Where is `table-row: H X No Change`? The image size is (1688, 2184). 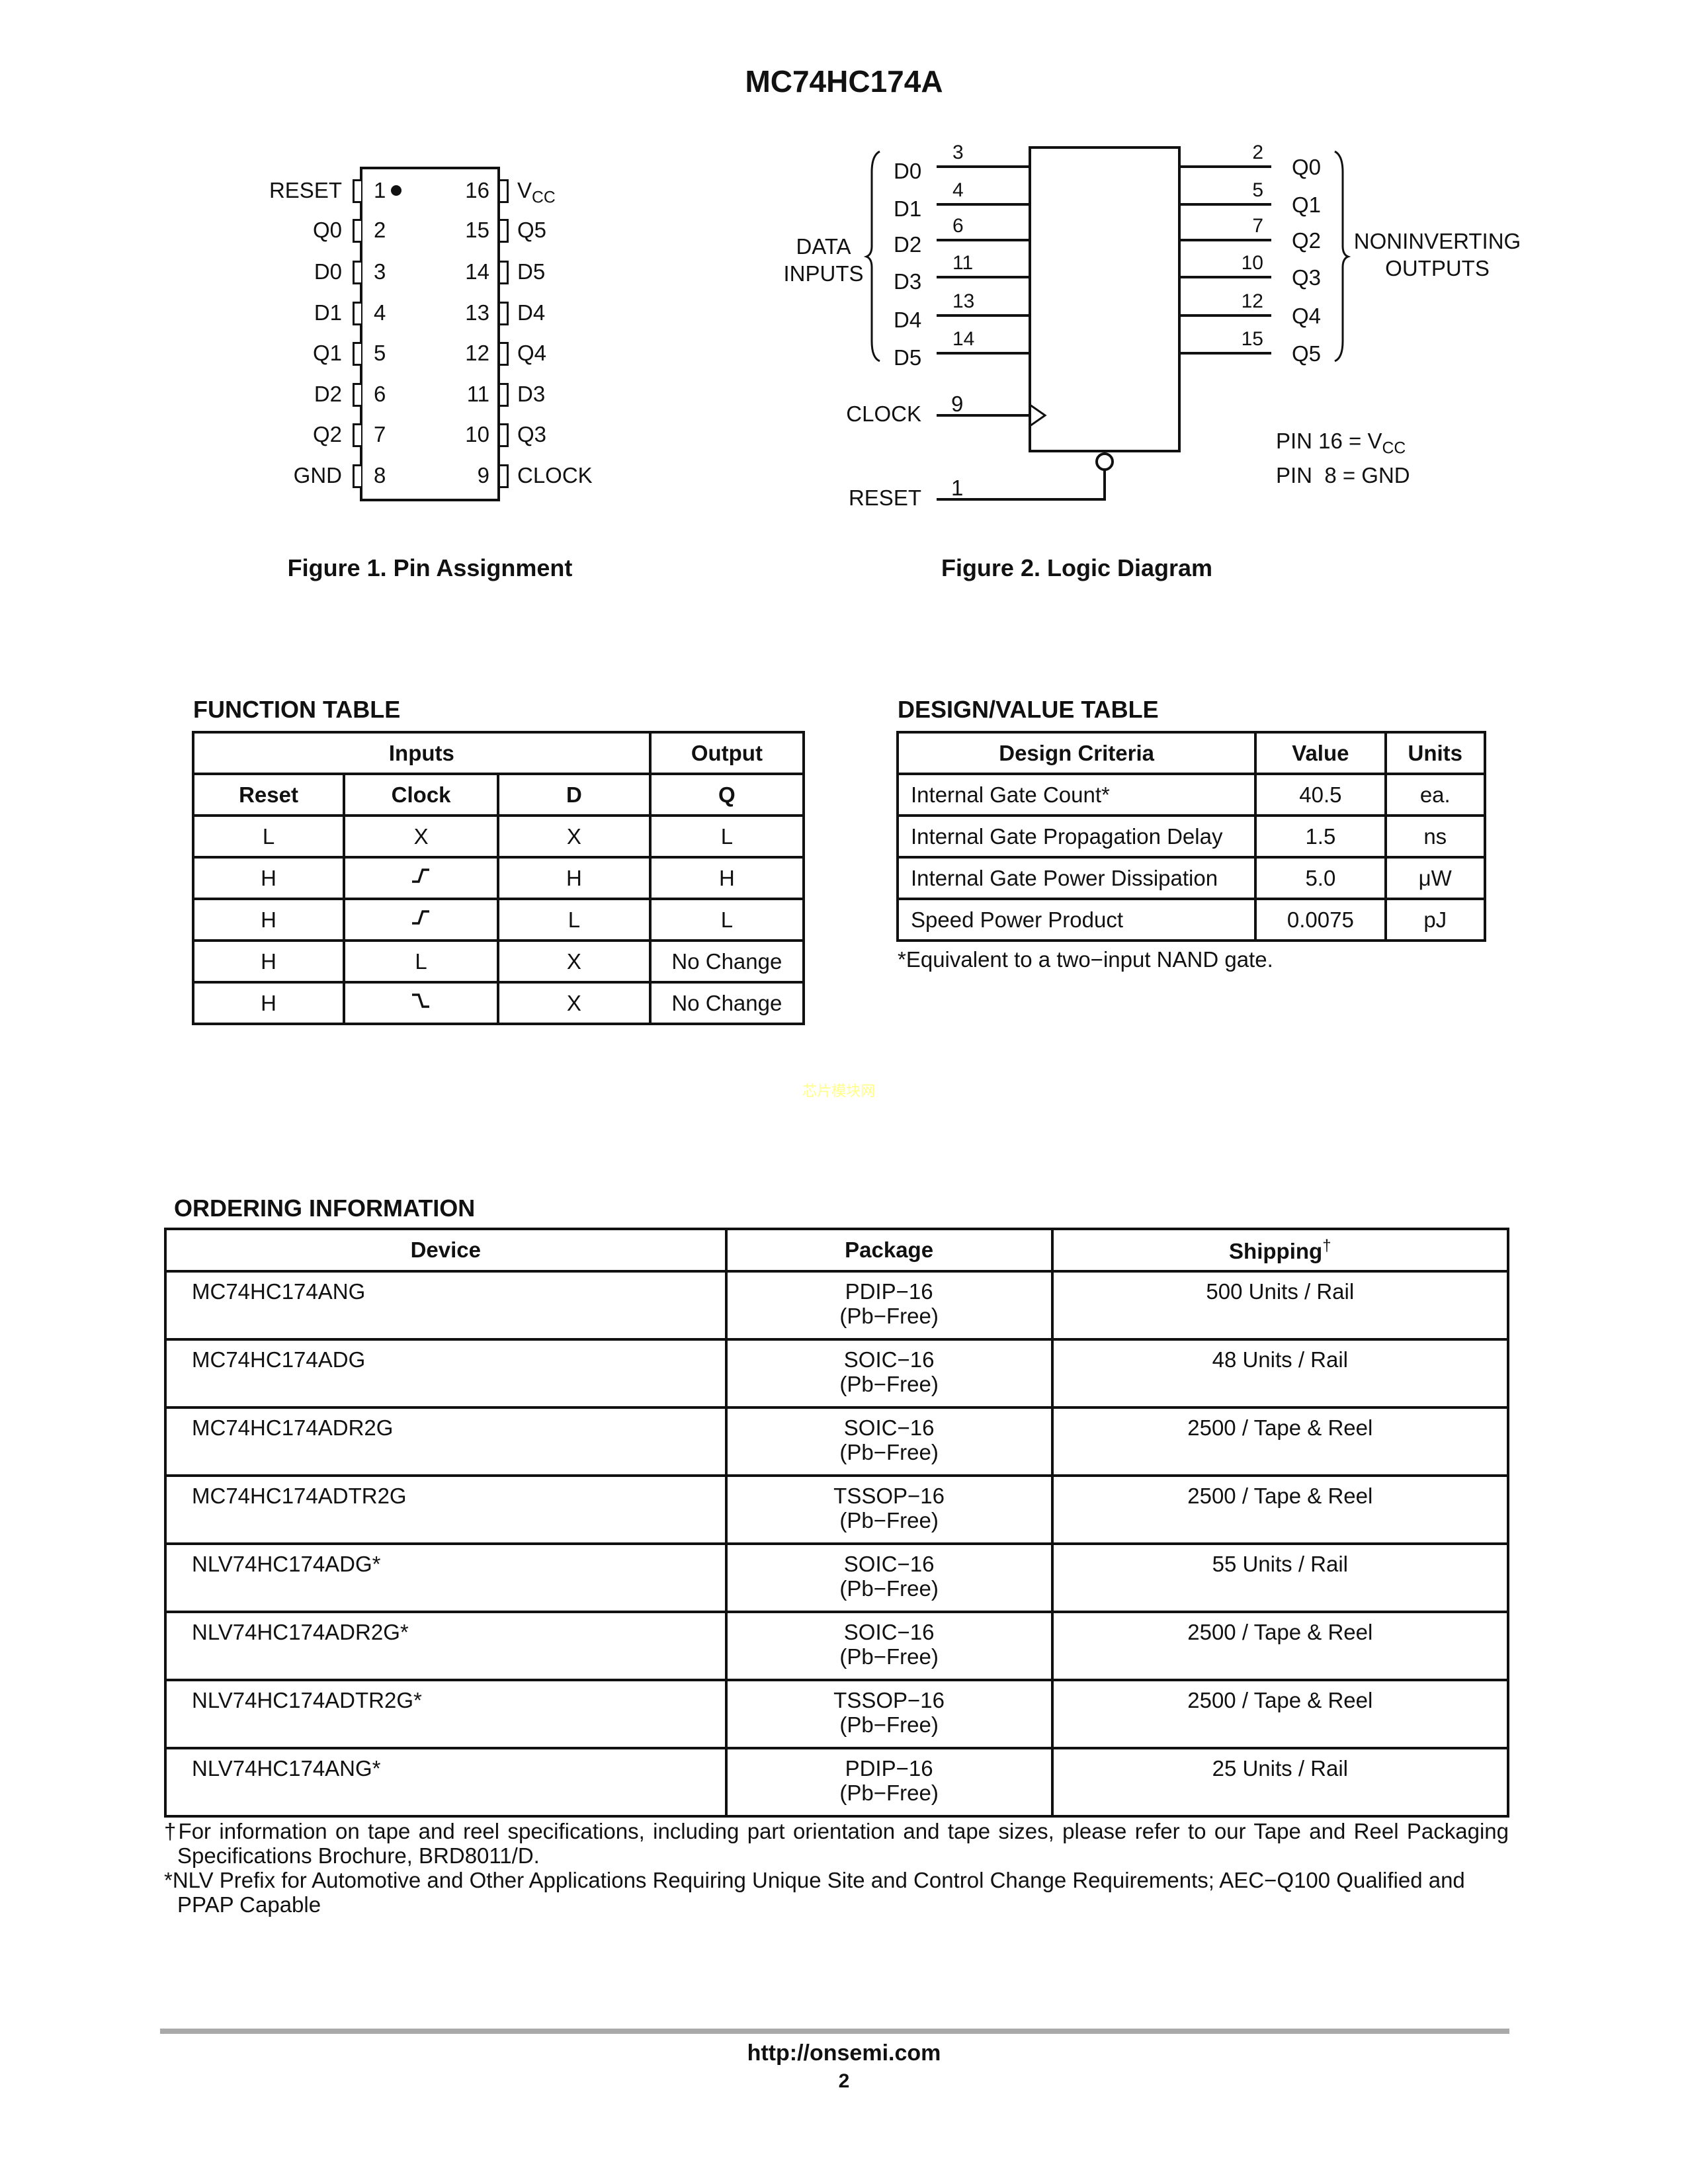
table-row: H X No Change is located at coordinates (498, 1003).